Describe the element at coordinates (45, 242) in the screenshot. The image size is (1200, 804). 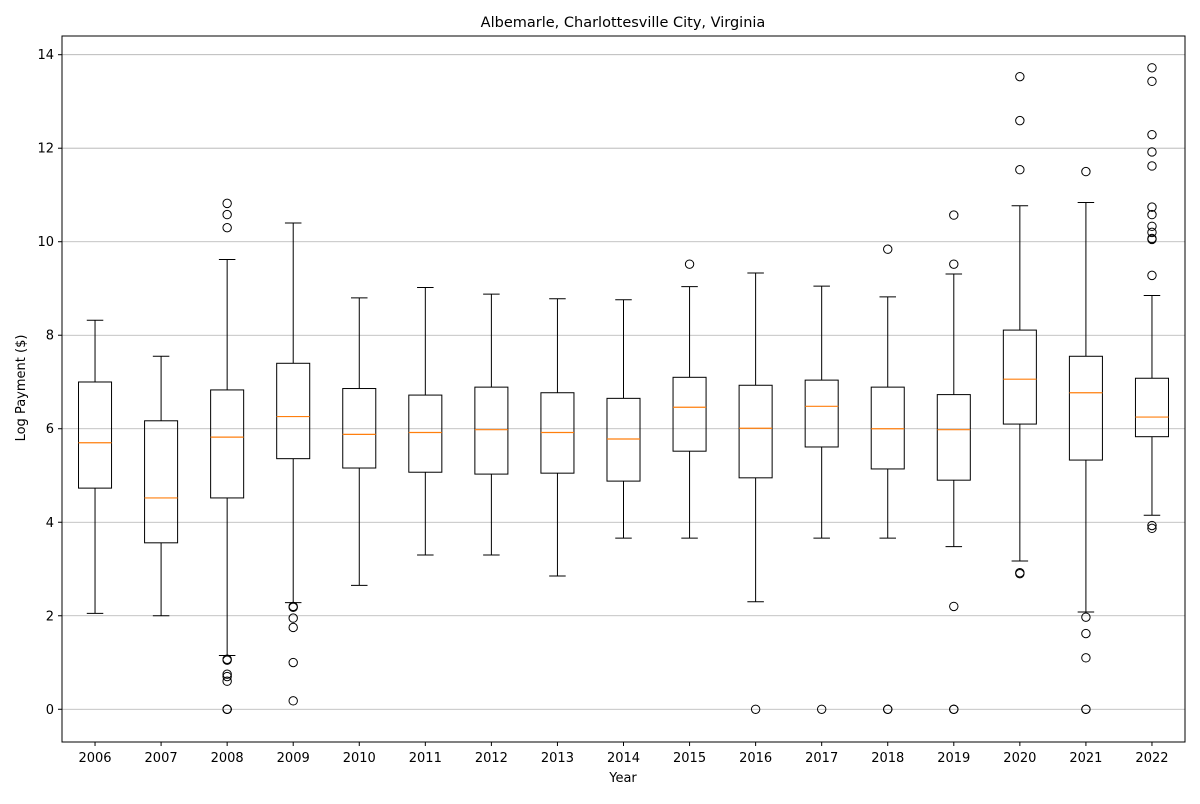
I see `y-tick-label: 10` at that location.